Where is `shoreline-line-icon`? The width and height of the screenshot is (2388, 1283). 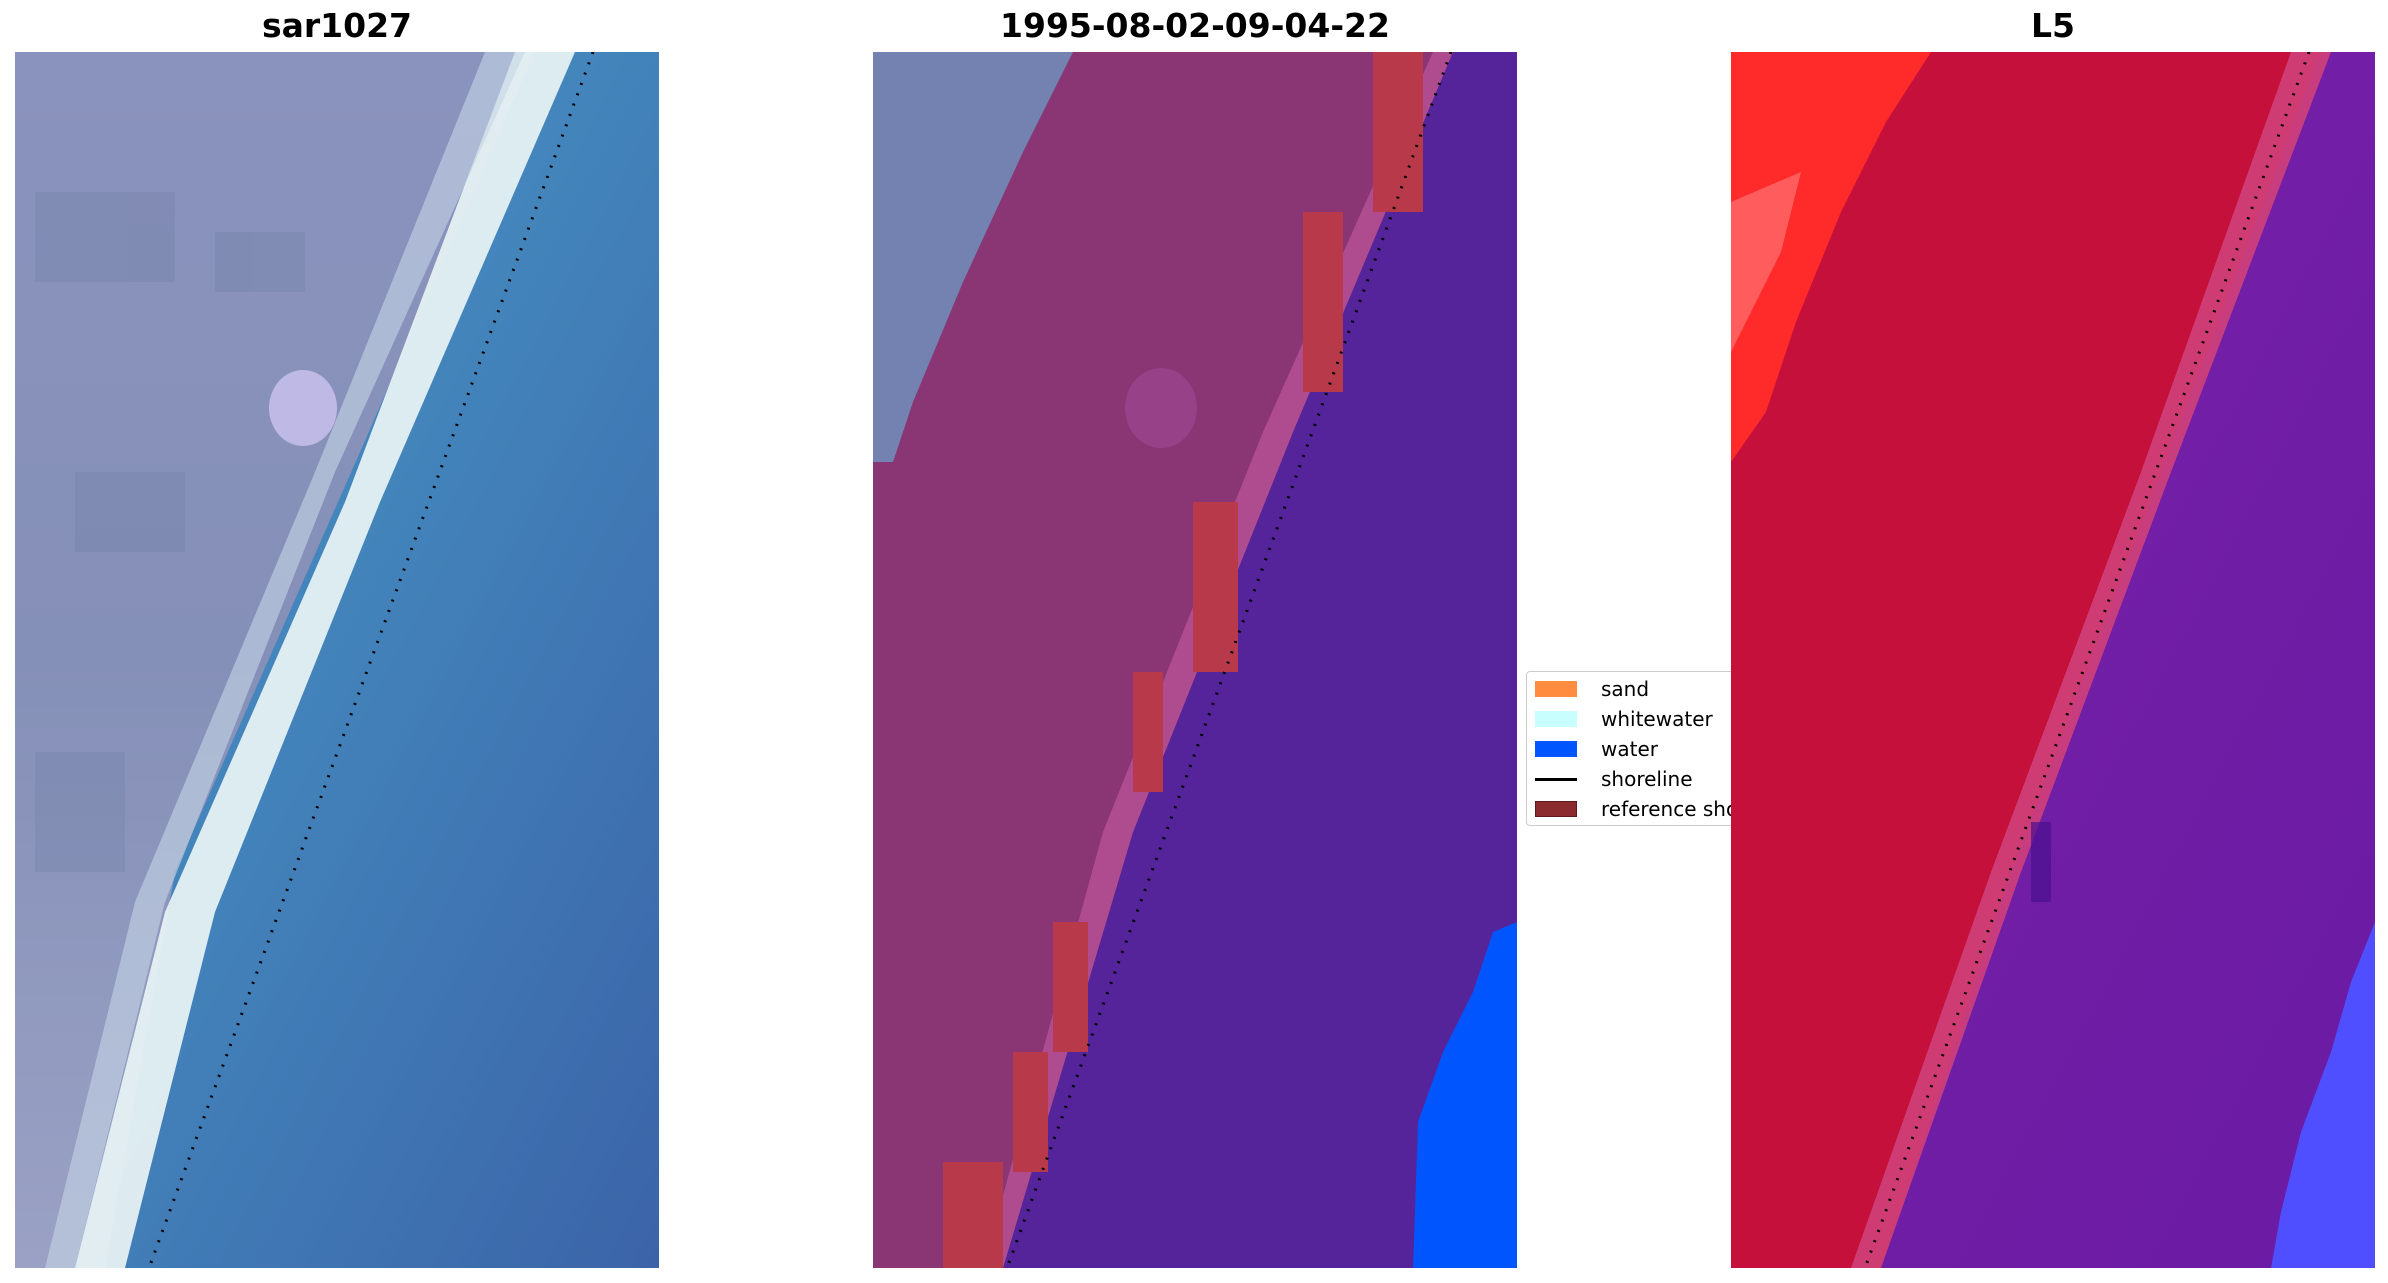 shoreline-line-icon is located at coordinates (1556, 779).